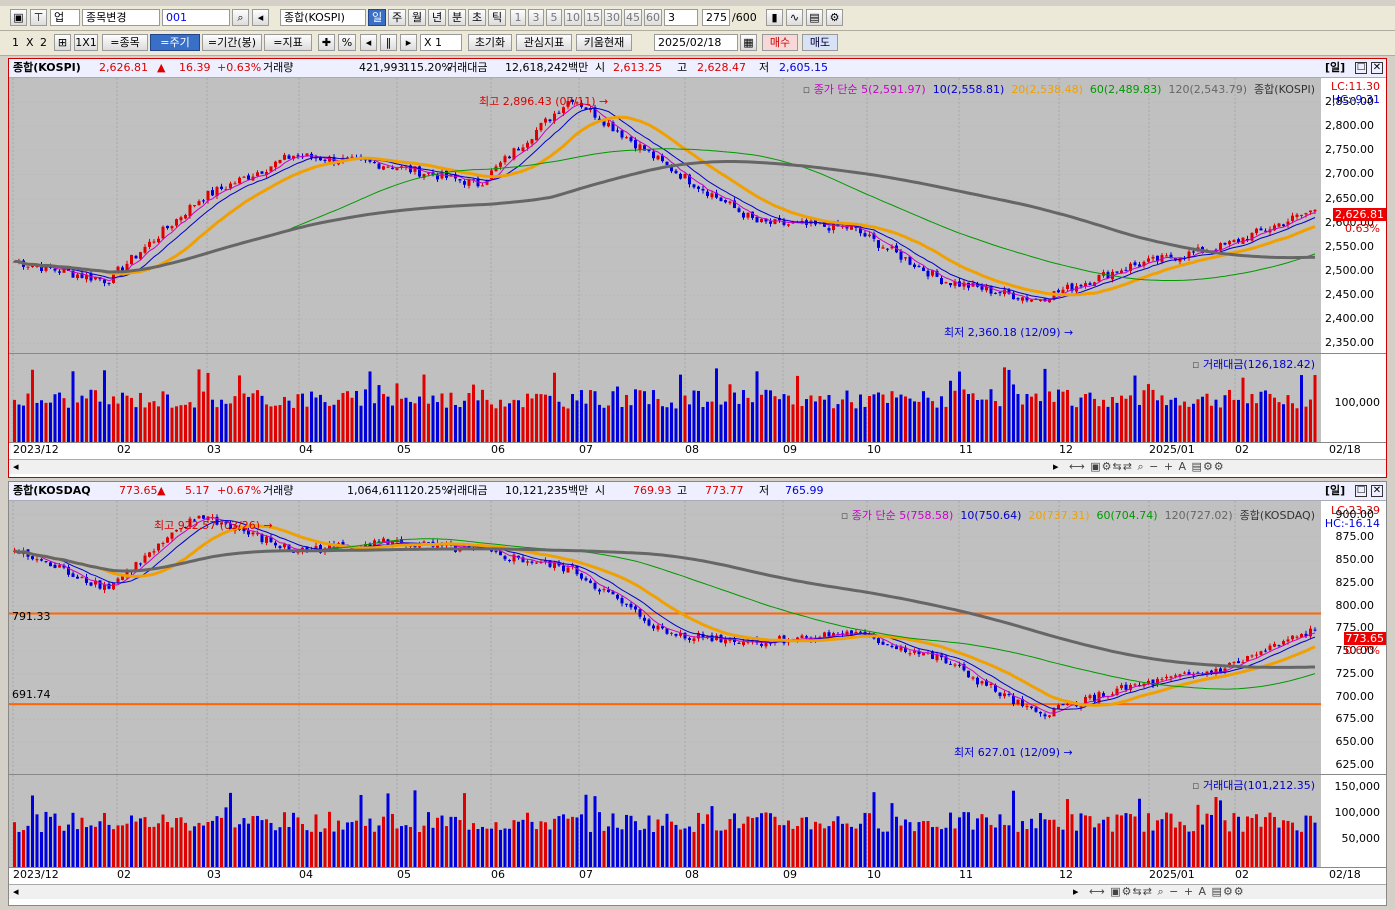 Image resolution: width=1395 pixels, height=910 pixels. I want to click on layout-1-label: 1, so click(15, 42).